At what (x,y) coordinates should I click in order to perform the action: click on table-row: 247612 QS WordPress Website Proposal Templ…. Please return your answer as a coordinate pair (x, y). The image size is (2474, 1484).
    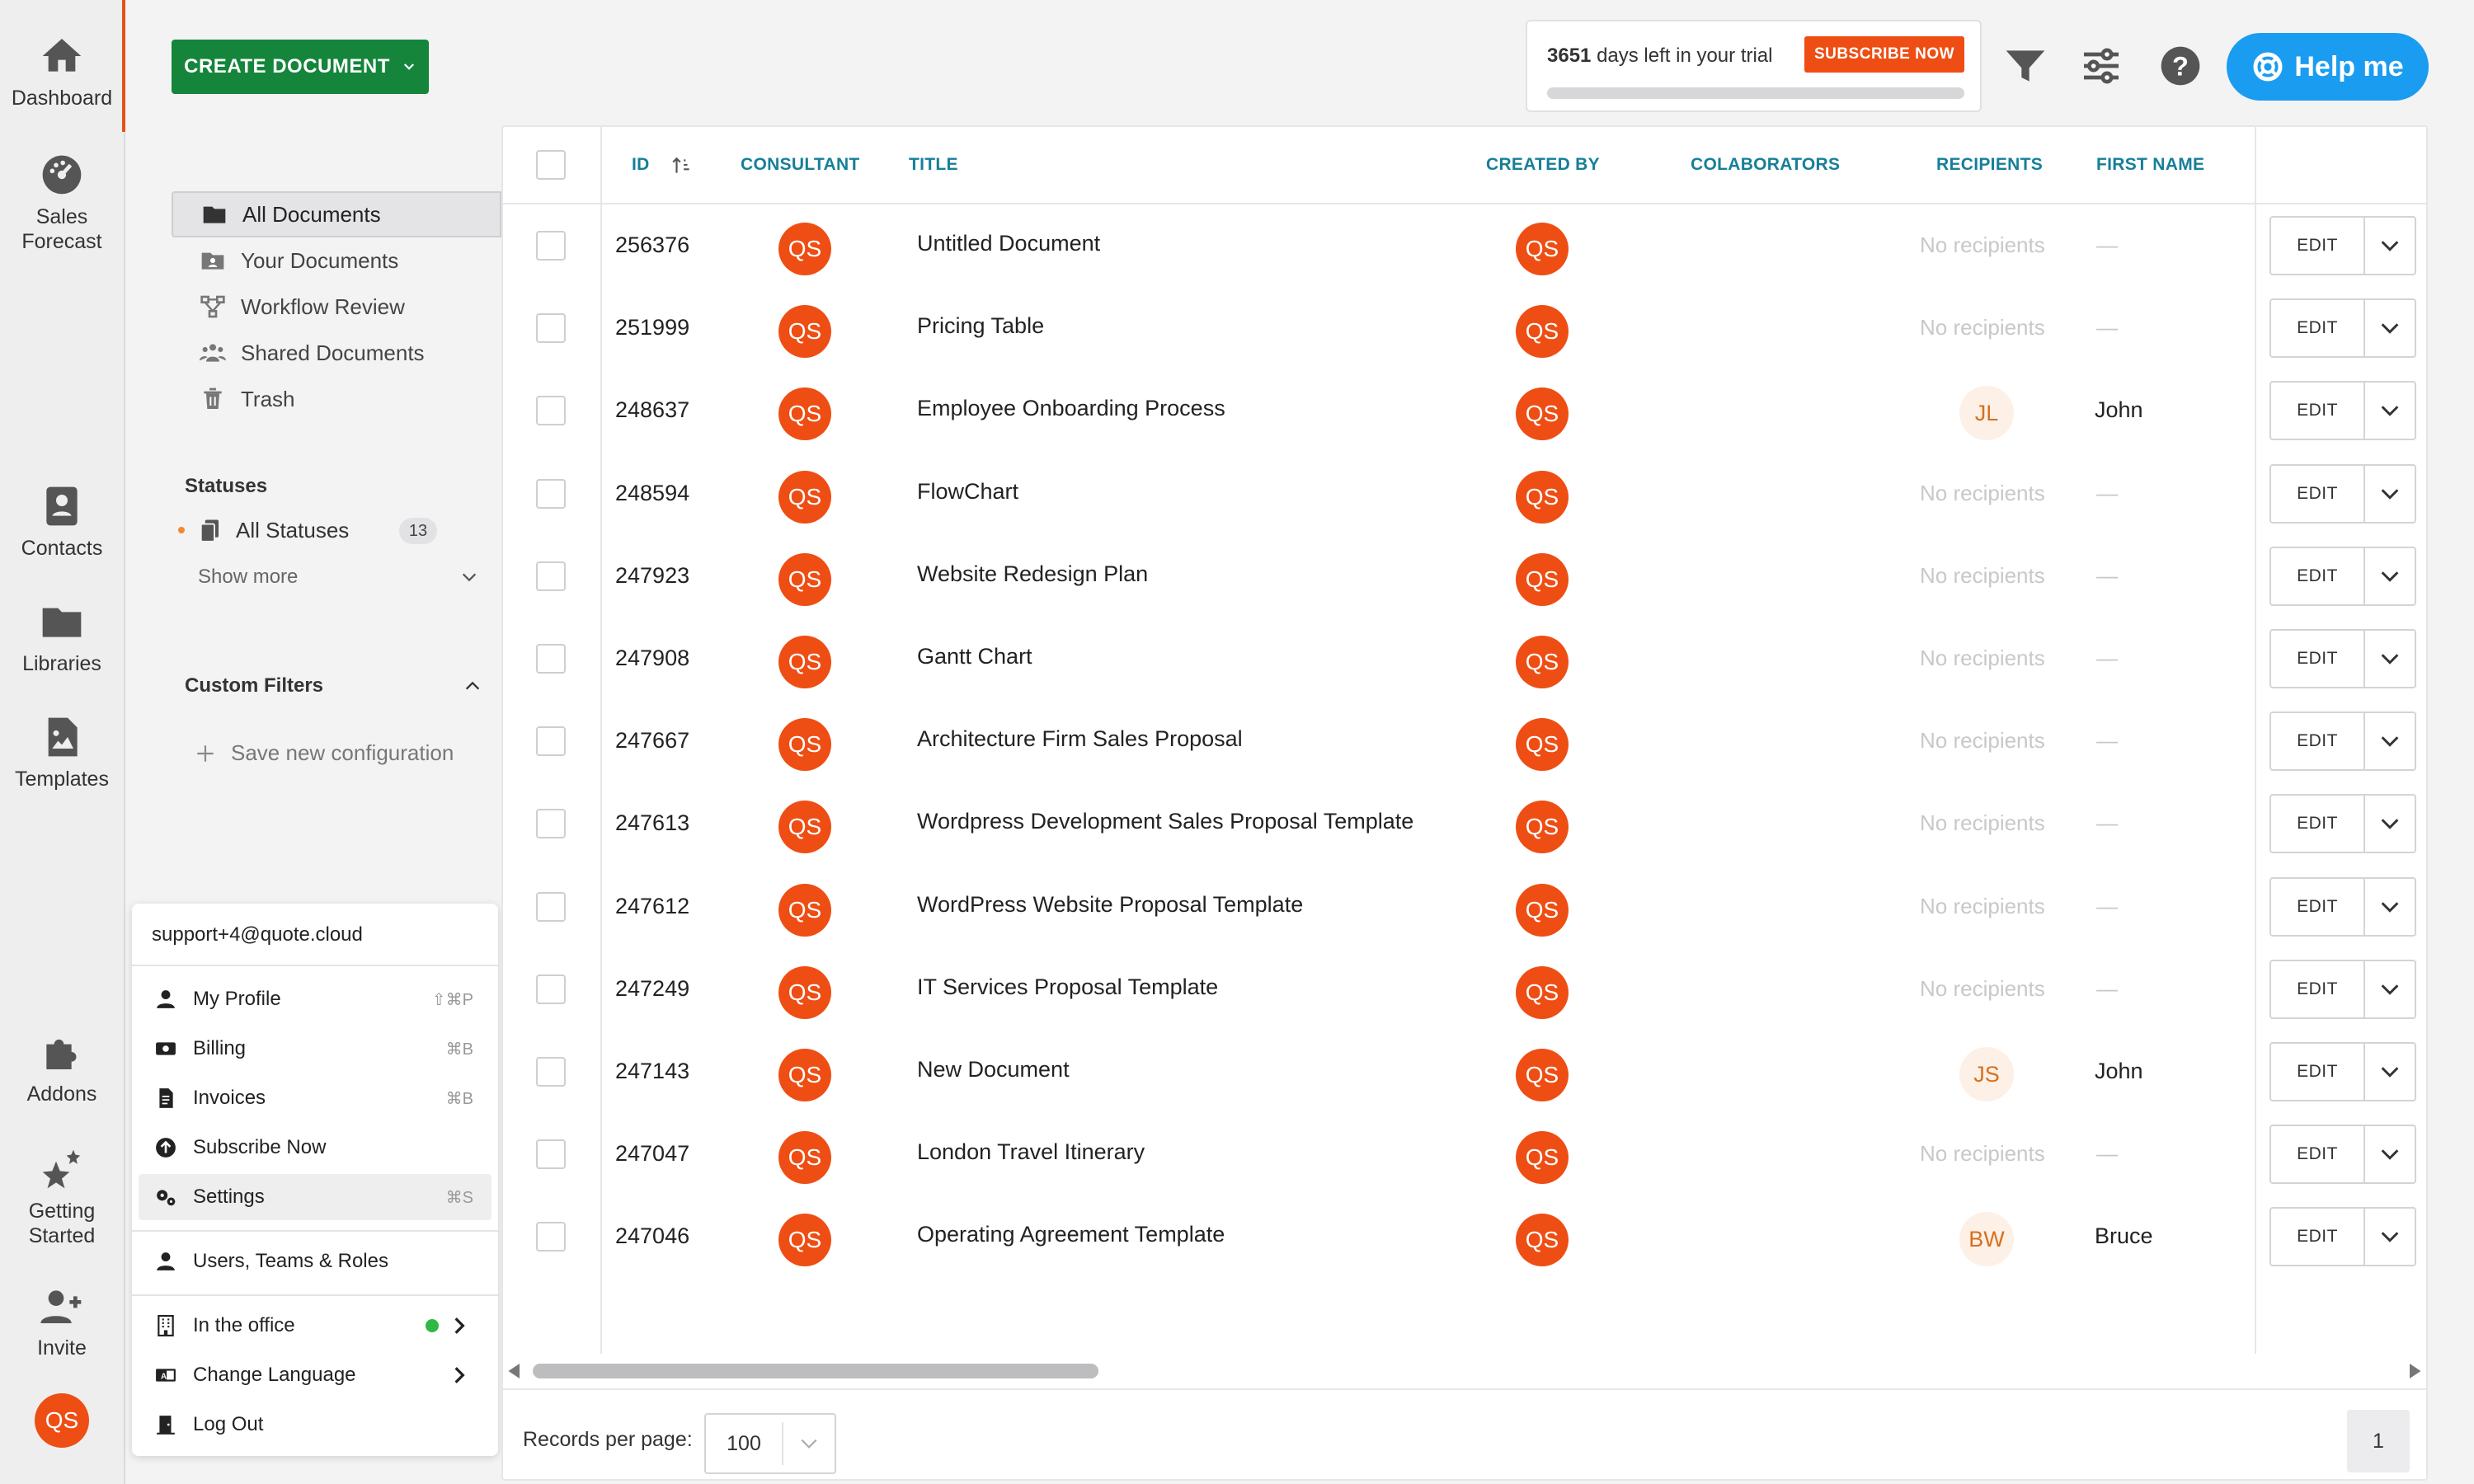
    Looking at the image, I should click on (1464, 907).